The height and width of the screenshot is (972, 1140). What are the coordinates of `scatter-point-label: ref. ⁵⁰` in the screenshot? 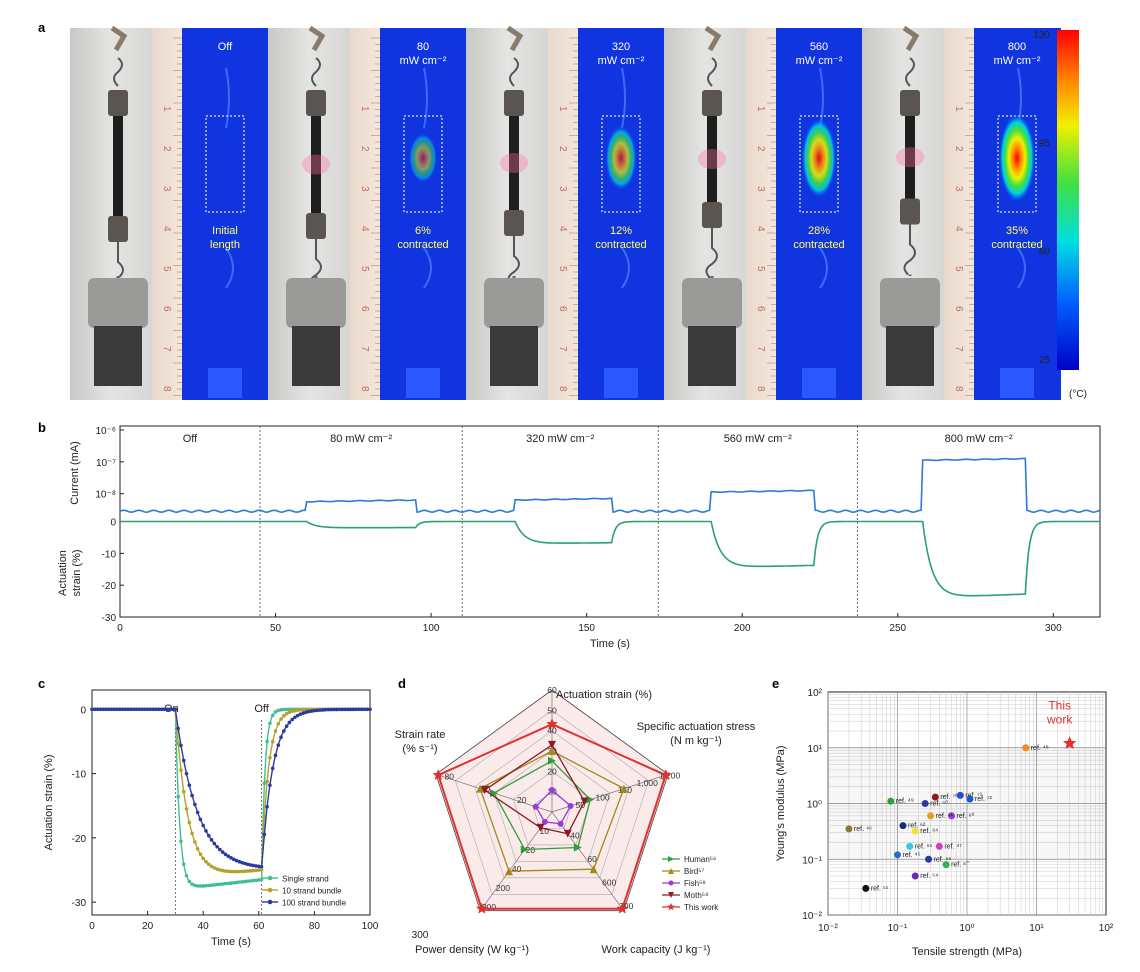 It's located at (939, 804).